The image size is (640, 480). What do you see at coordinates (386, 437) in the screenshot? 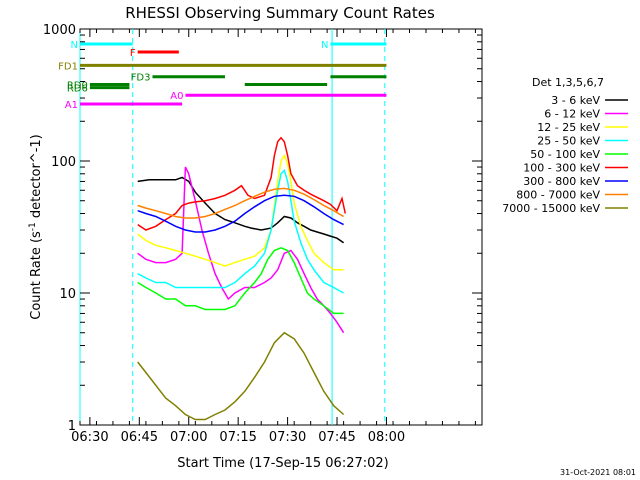
I see `x-tick-label: 08:00` at bounding box center [386, 437].